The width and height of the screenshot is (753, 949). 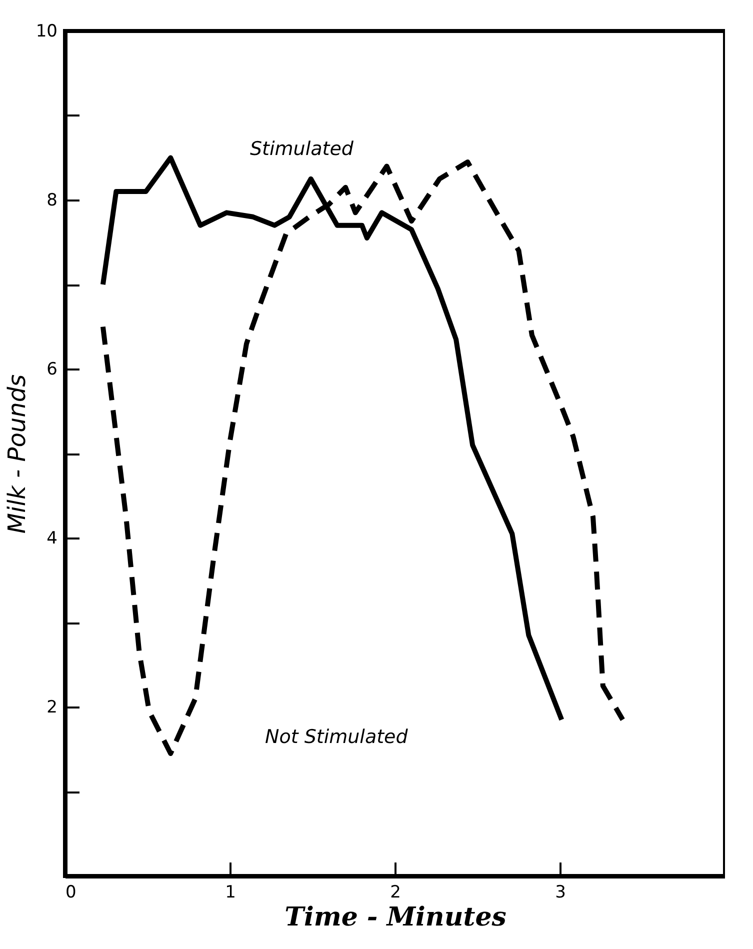 I want to click on annotation: Not Stimulated, so click(x=337, y=737).